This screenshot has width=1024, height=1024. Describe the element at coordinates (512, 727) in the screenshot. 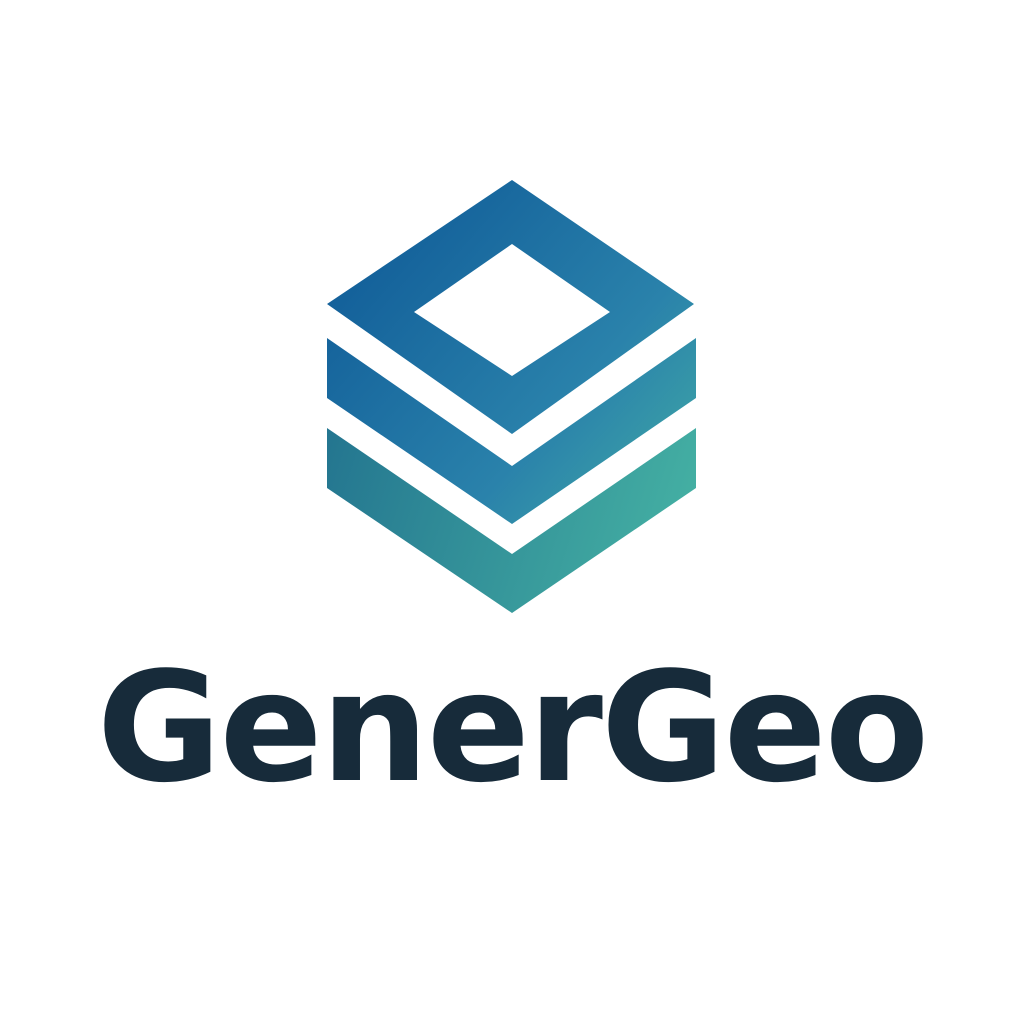

I see `brand-name: GenerGeo` at that location.